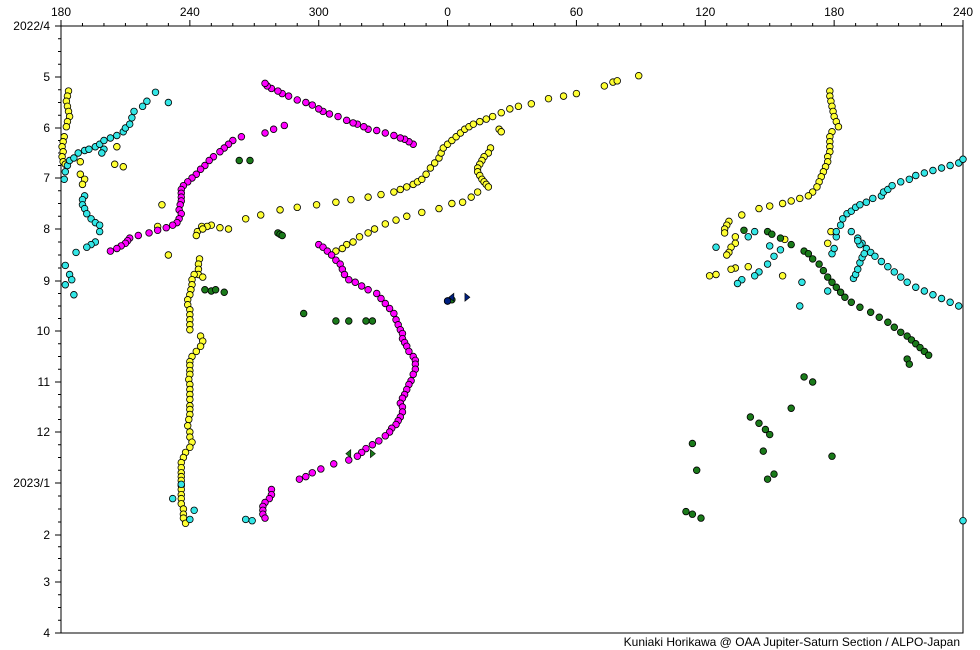  I want to click on y-tick-label: 8, so click(46, 229).